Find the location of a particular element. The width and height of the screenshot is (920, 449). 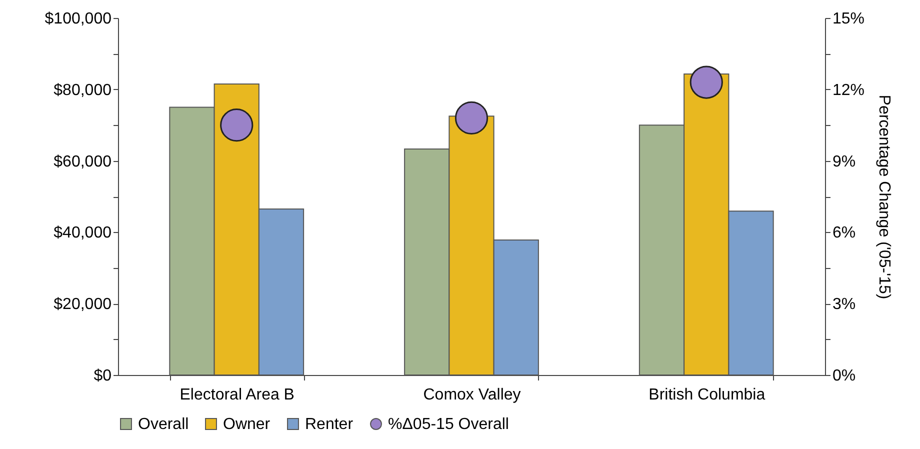

y2-tick-label: 9% is located at coordinates (844, 161).